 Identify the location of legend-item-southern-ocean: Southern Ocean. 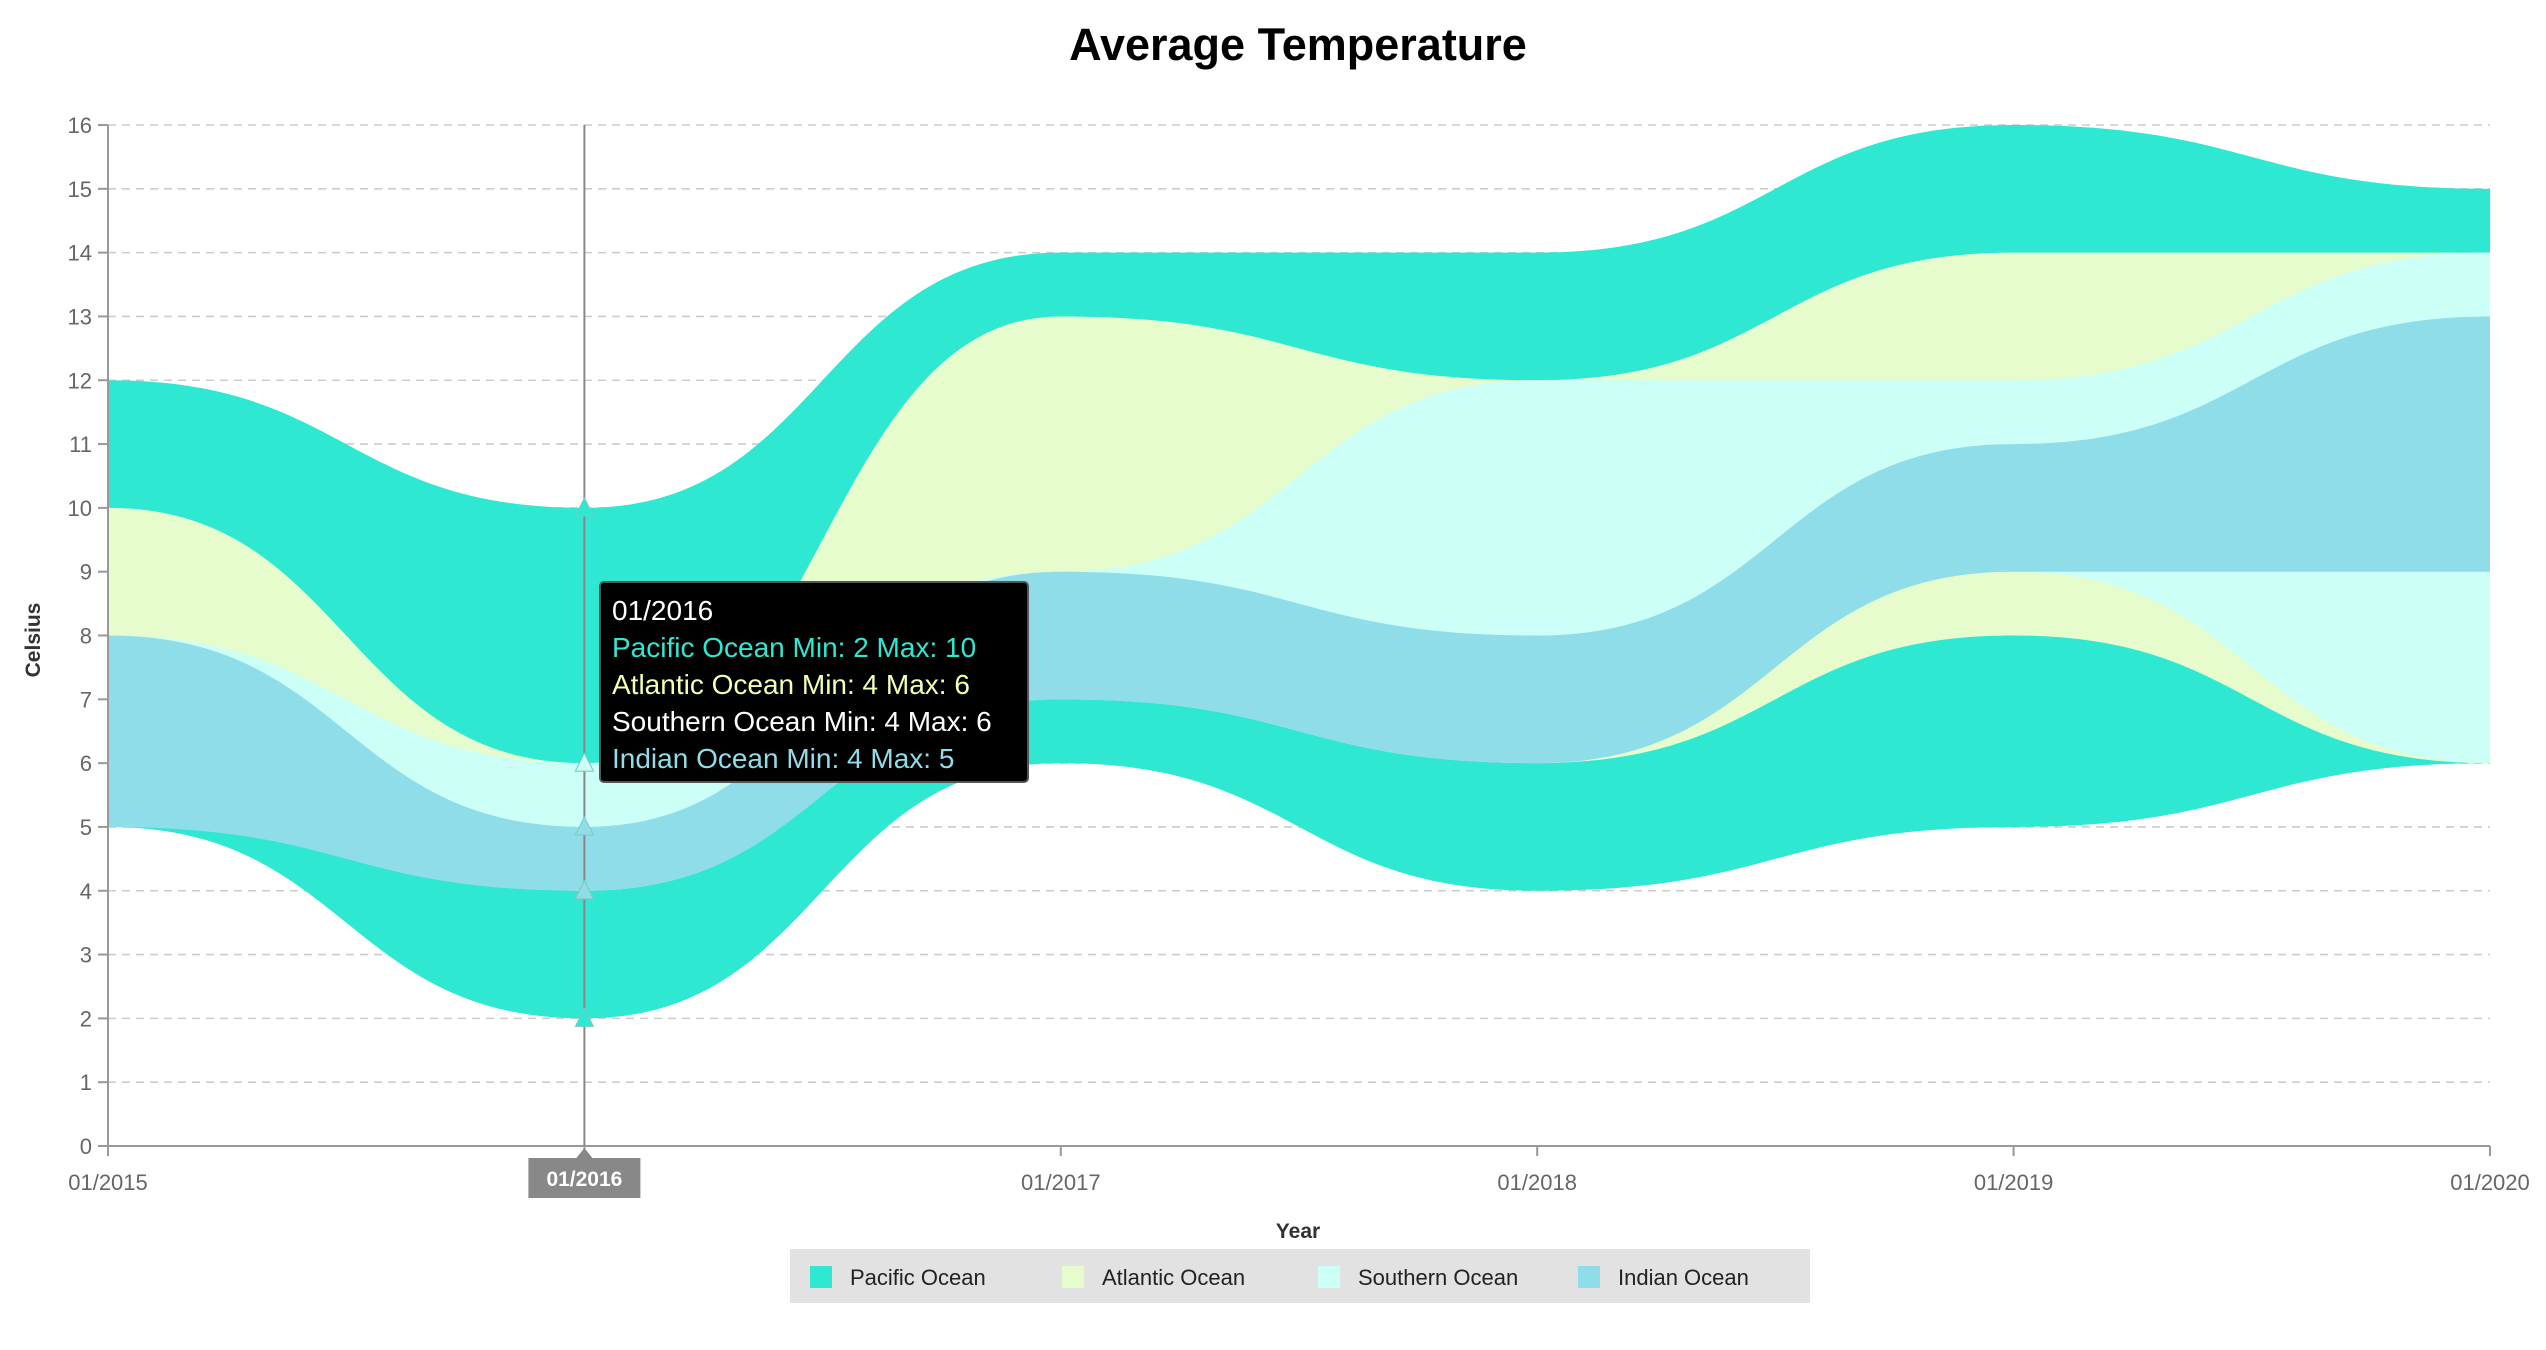
(1418, 1277).